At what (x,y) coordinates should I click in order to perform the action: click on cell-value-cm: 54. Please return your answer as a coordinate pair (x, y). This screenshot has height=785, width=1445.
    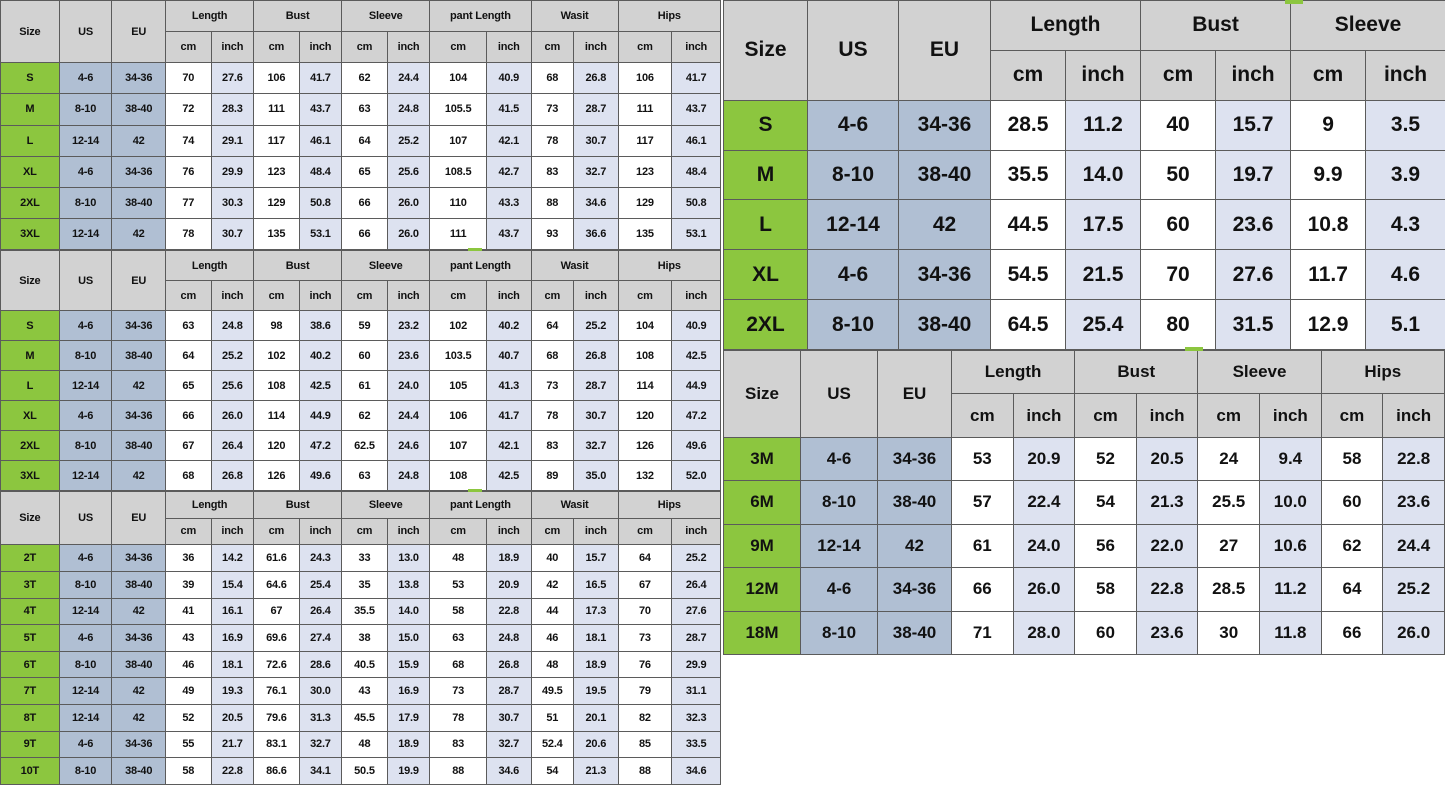
    Looking at the image, I should click on (1105, 502).